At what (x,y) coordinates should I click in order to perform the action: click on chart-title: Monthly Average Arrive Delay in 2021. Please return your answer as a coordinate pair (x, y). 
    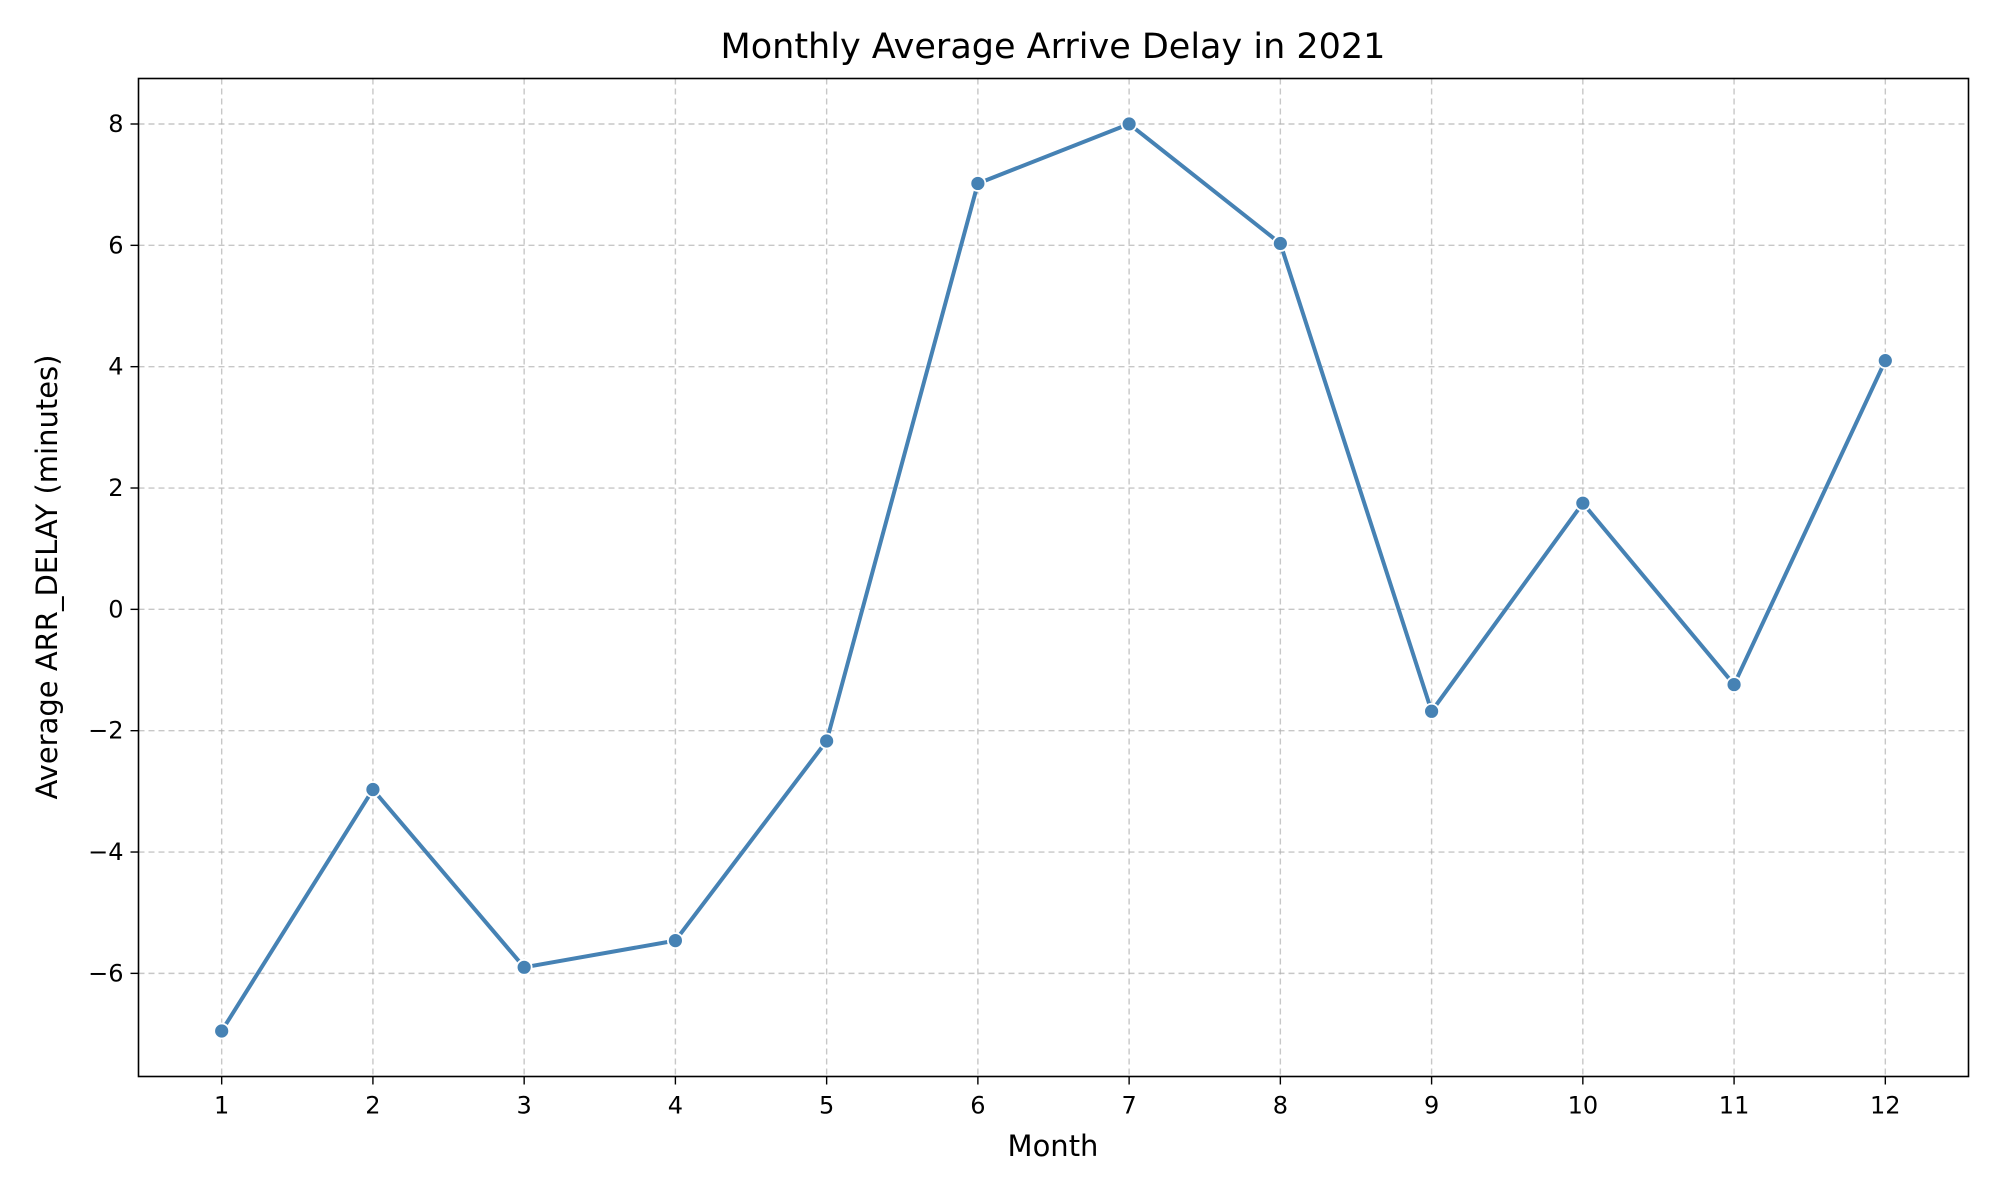
    Looking at the image, I should click on (1053, 47).